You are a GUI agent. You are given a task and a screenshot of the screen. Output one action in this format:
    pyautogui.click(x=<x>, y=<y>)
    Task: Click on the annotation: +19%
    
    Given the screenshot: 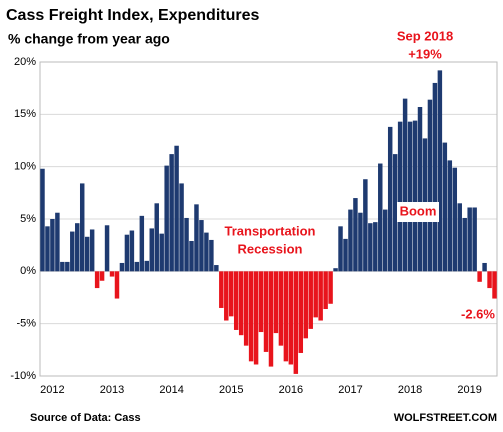 What is the action you would take?
    pyautogui.click(x=425, y=53)
    